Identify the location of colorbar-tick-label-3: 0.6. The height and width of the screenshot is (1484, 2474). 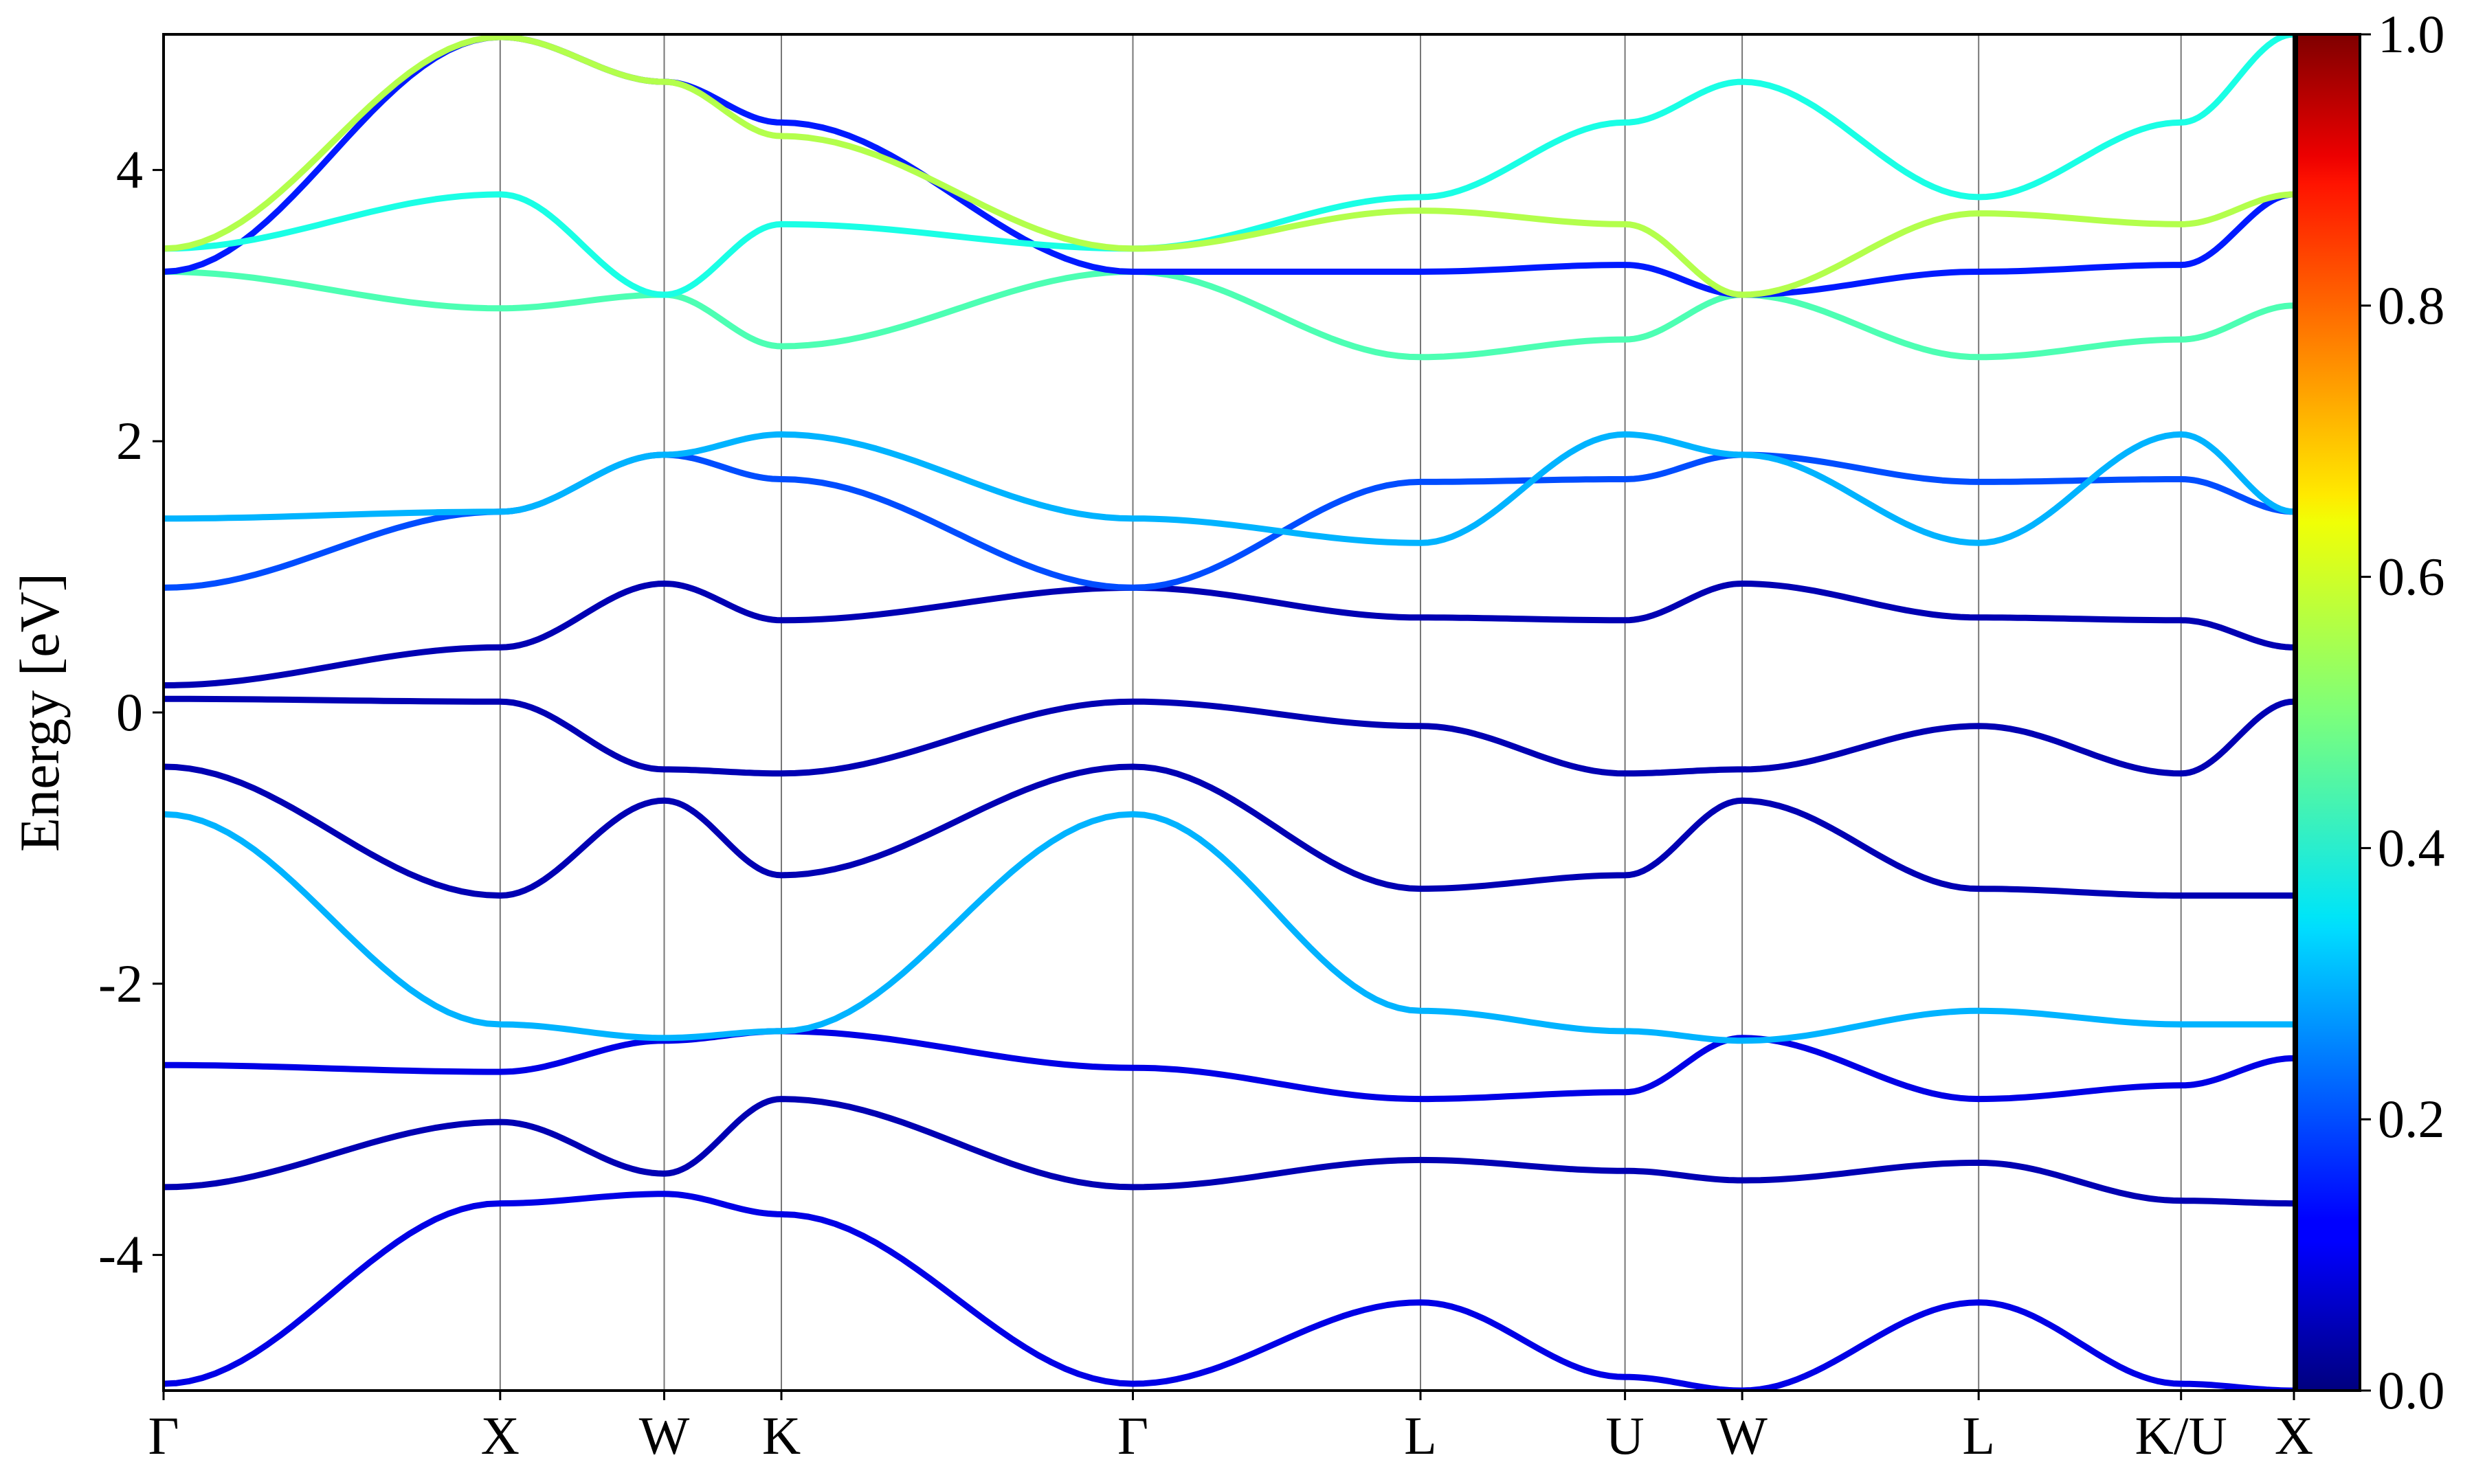
(2411, 577).